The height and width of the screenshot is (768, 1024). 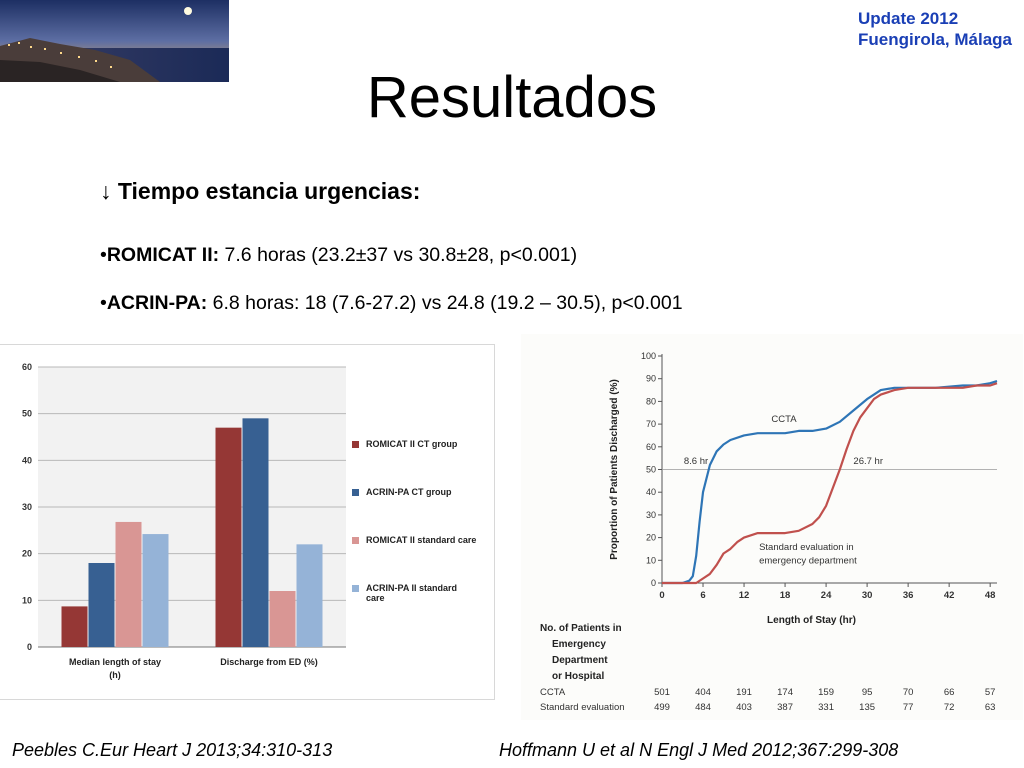 What do you see at coordinates (412, 444) in the screenshot?
I see `legend-label: ROMICAT II CT group` at bounding box center [412, 444].